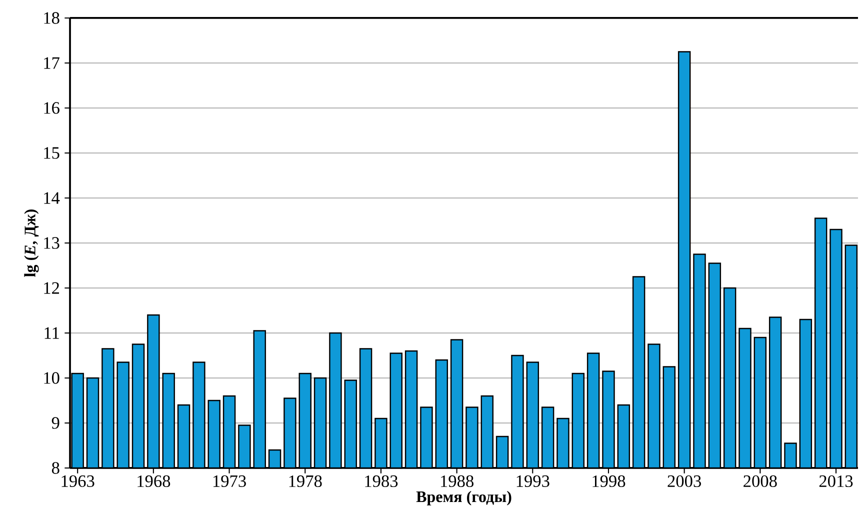 This screenshot has height=530, width=860. Describe the element at coordinates (381, 481) in the screenshot. I see `x-tick-label: 1983` at that location.